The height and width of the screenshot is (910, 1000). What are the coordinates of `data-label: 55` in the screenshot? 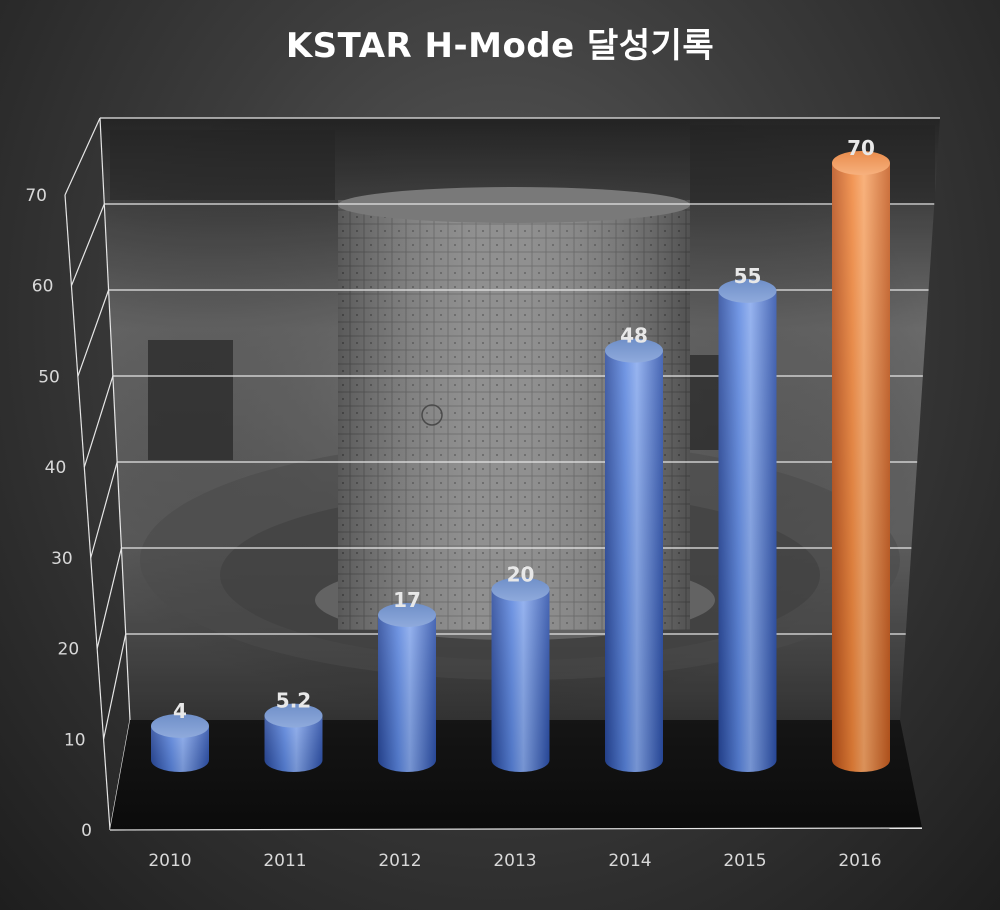 It's located at (748, 276).